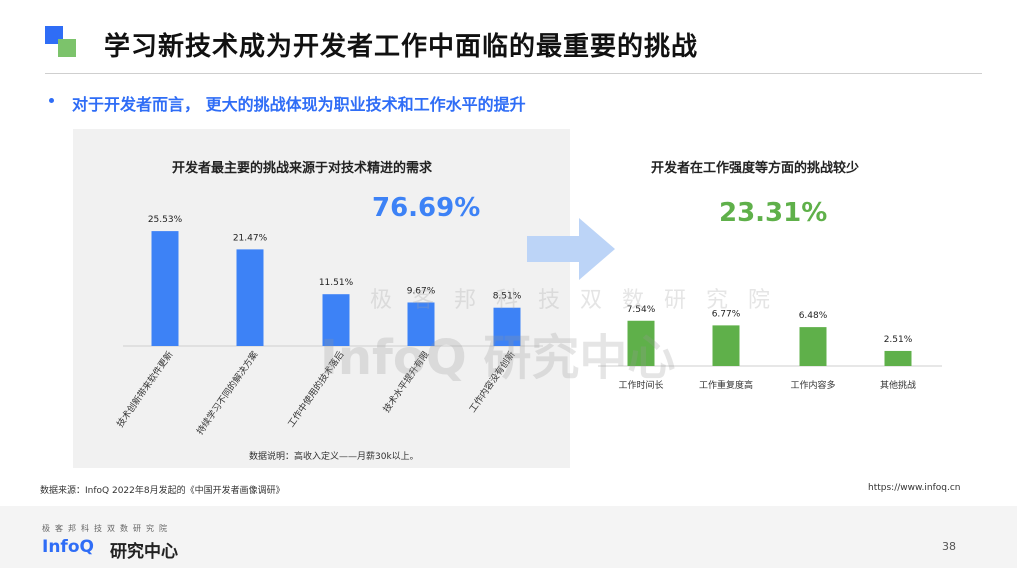 This screenshot has height=568, width=1017. What do you see at coordinates (162, 491) in the screenshot?
I see `data-source: 数据来源：InfoQ 2022年8月发起的《中国开发者画像调研》` at bounding box center [162, 491].